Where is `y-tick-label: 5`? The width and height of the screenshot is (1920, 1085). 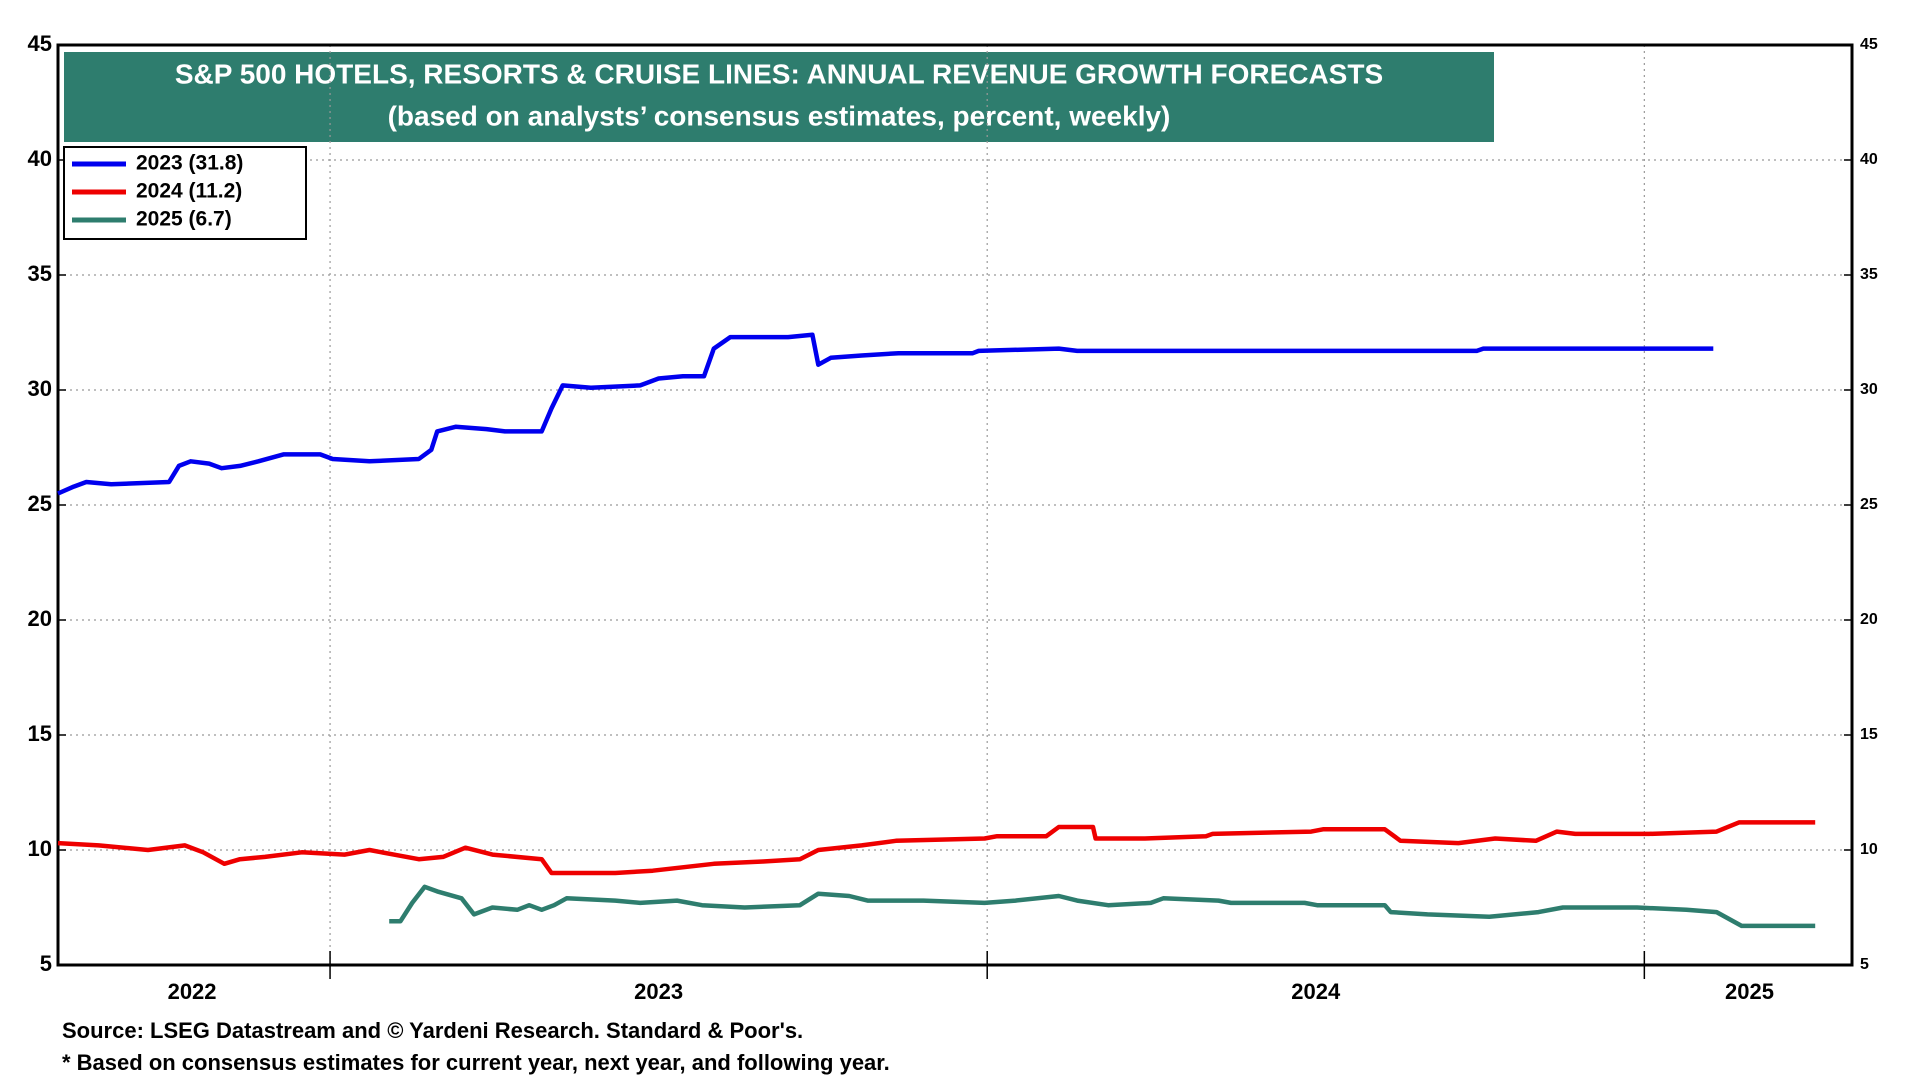
y-tick-label: 5 is located at coordinates (46, 963).